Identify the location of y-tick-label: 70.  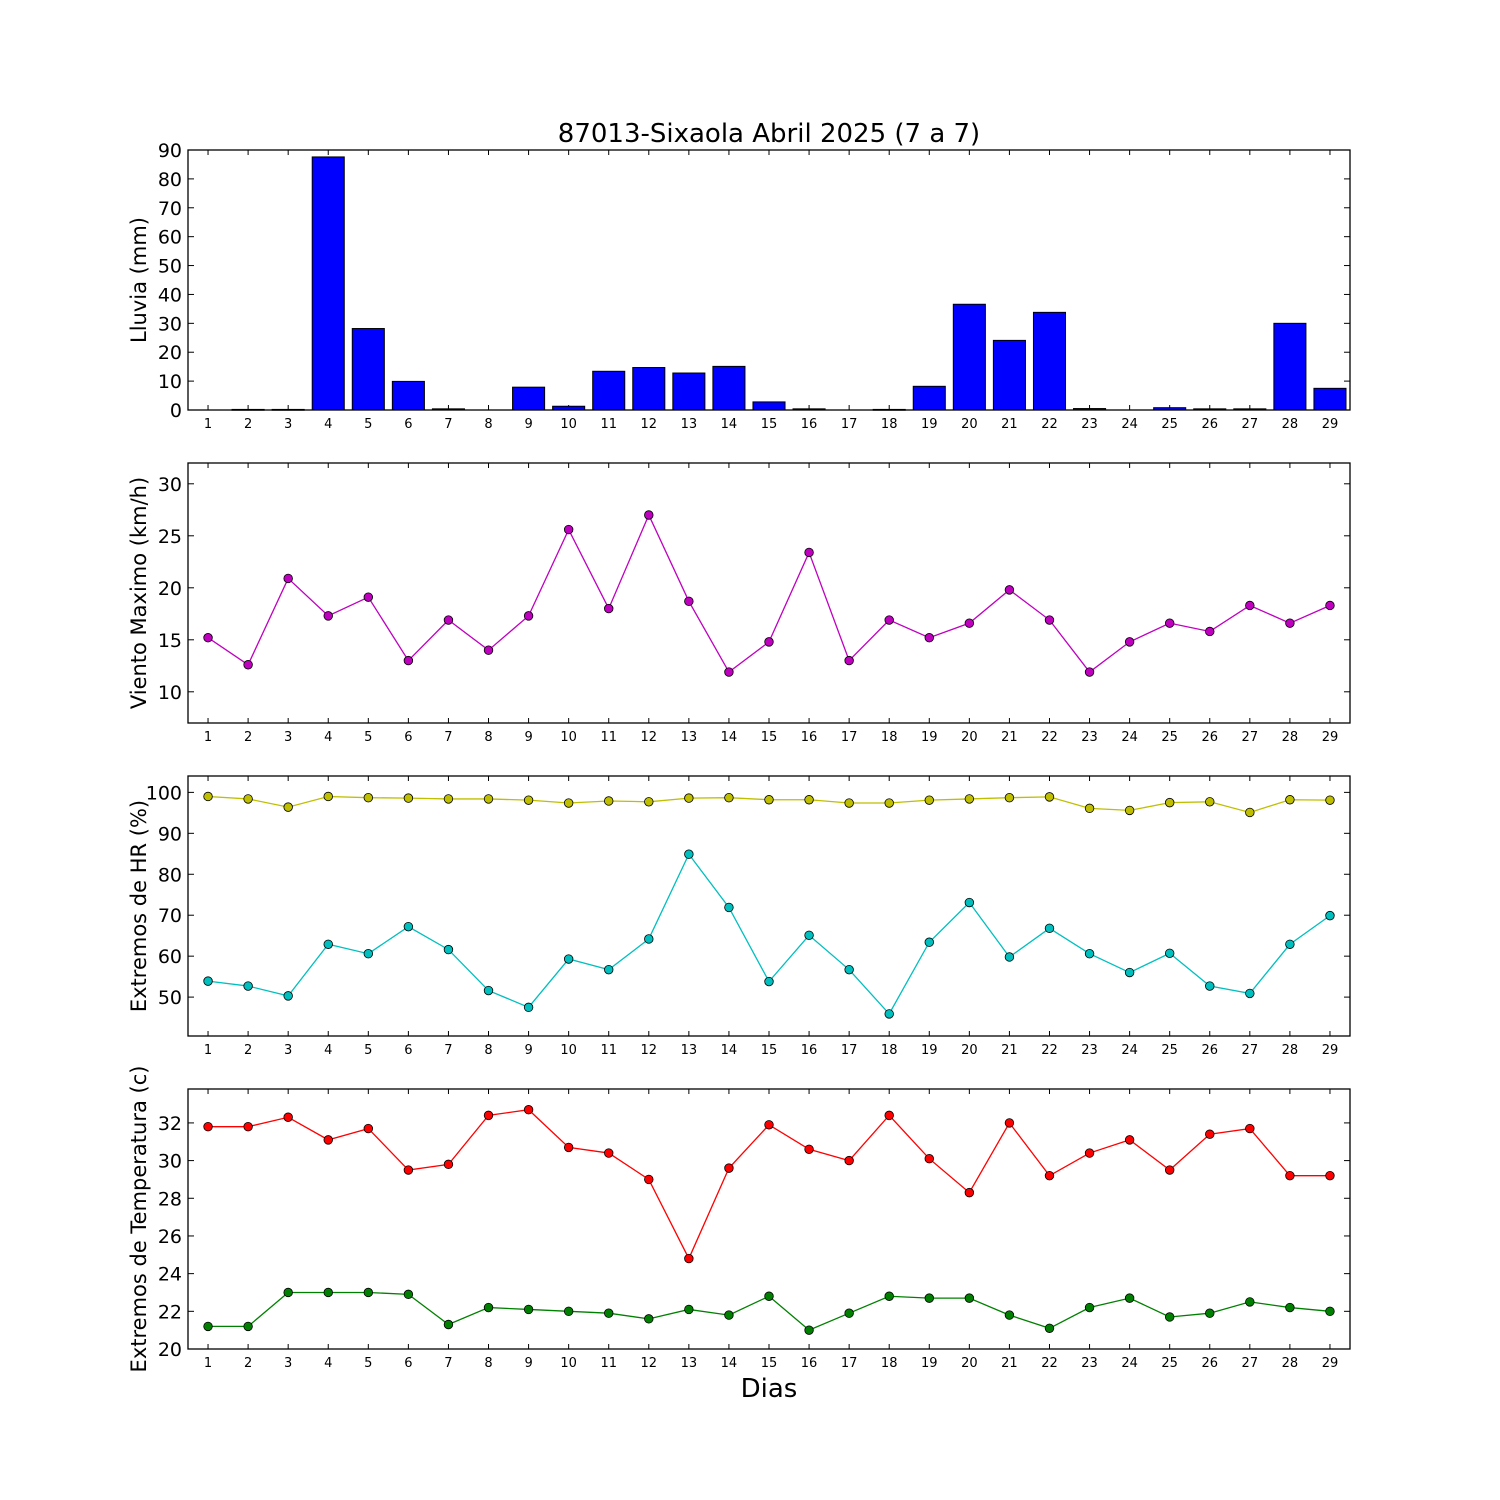
(170, 916).